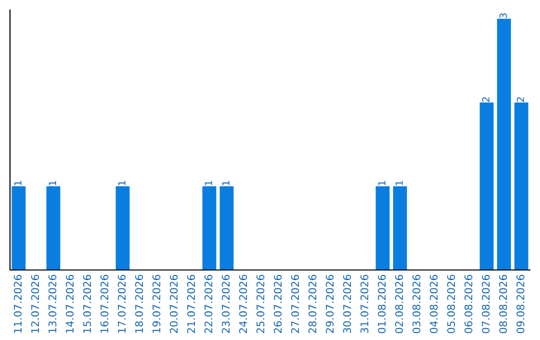 This screenshot has height=340, width=540. What do you see at coordinates (70, 303) in the screenshot?
I see `x-tick-label: 14.07.2026` at bounding box center [70, 303].